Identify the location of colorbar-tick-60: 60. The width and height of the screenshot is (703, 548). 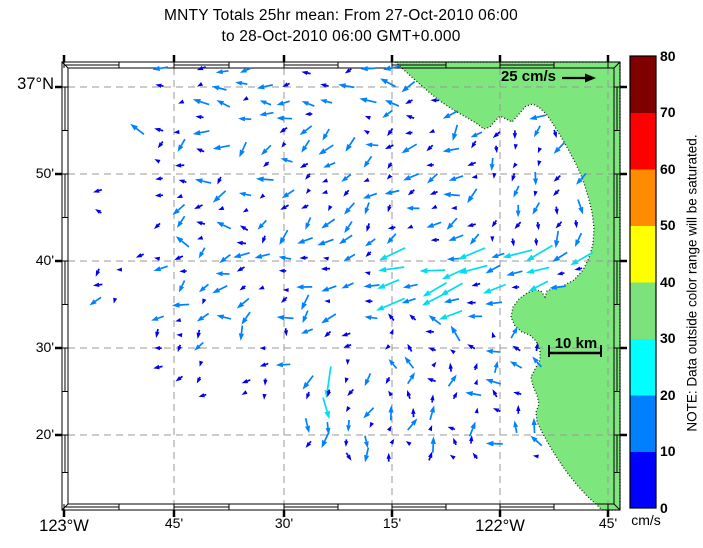
(668, 169).